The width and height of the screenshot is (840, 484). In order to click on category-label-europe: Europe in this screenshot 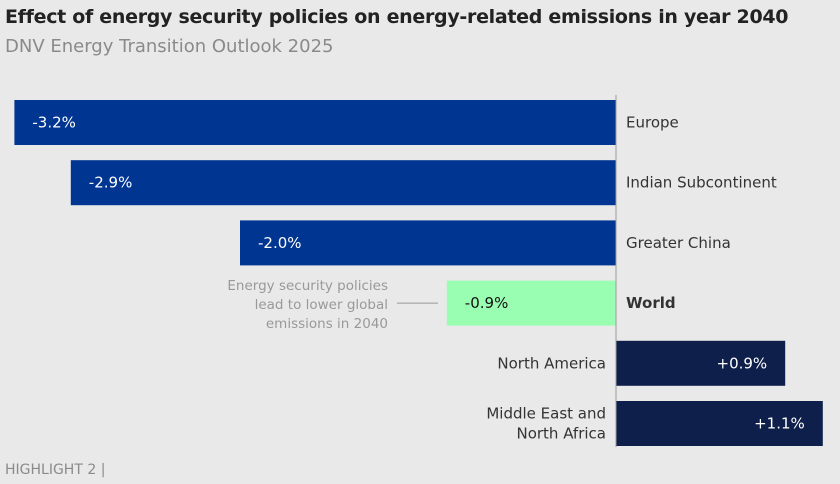, I will do `click(652, 123)`.